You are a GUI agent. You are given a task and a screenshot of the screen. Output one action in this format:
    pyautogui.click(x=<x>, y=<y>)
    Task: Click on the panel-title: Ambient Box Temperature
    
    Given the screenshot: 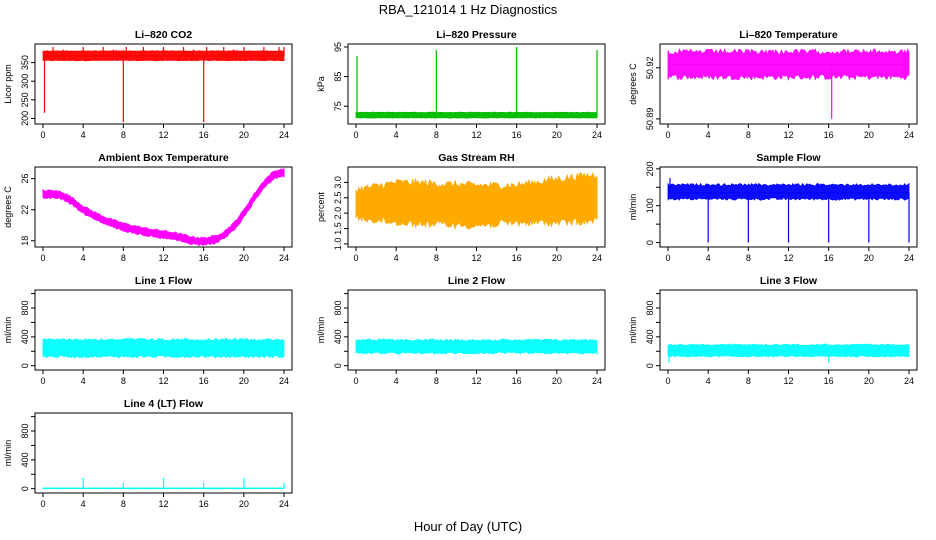 What is the action you would take?
    pyautogui.click(x=163, y=158)
    